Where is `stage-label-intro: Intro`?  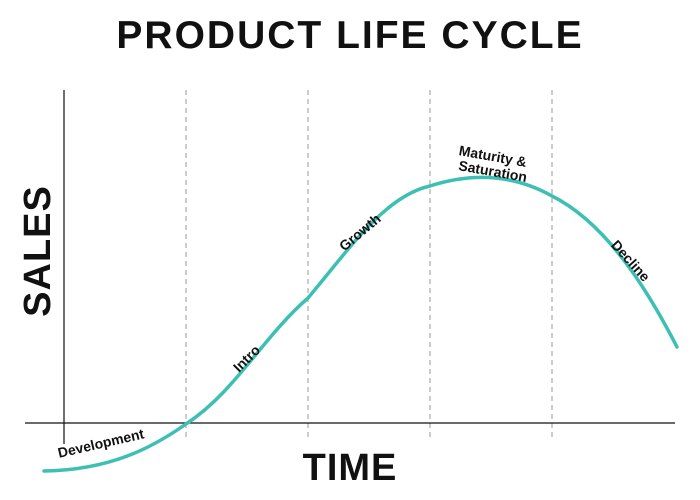
stage-label-intro: Intro is located at coordinates (246, 358).